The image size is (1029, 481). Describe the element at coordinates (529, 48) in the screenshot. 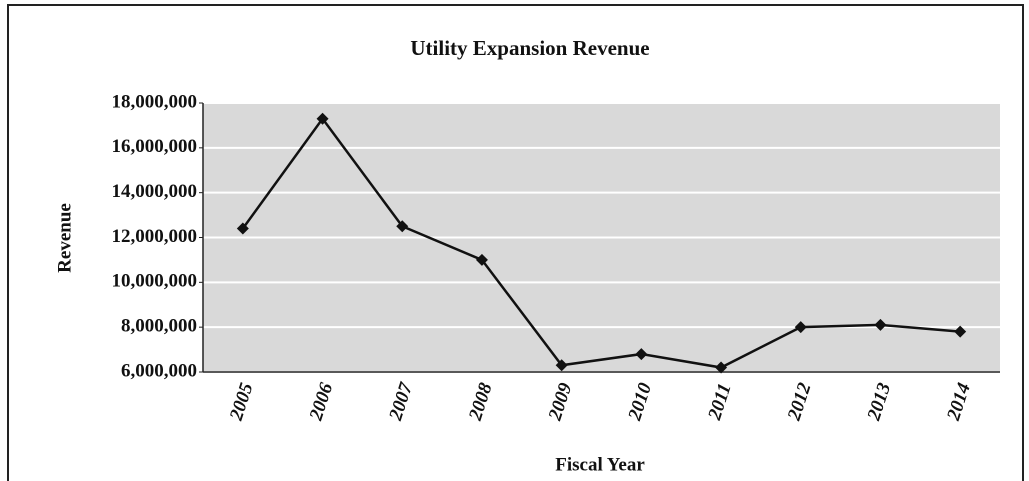

I see `chart-title: Utility Expansion Revenue` at that location.